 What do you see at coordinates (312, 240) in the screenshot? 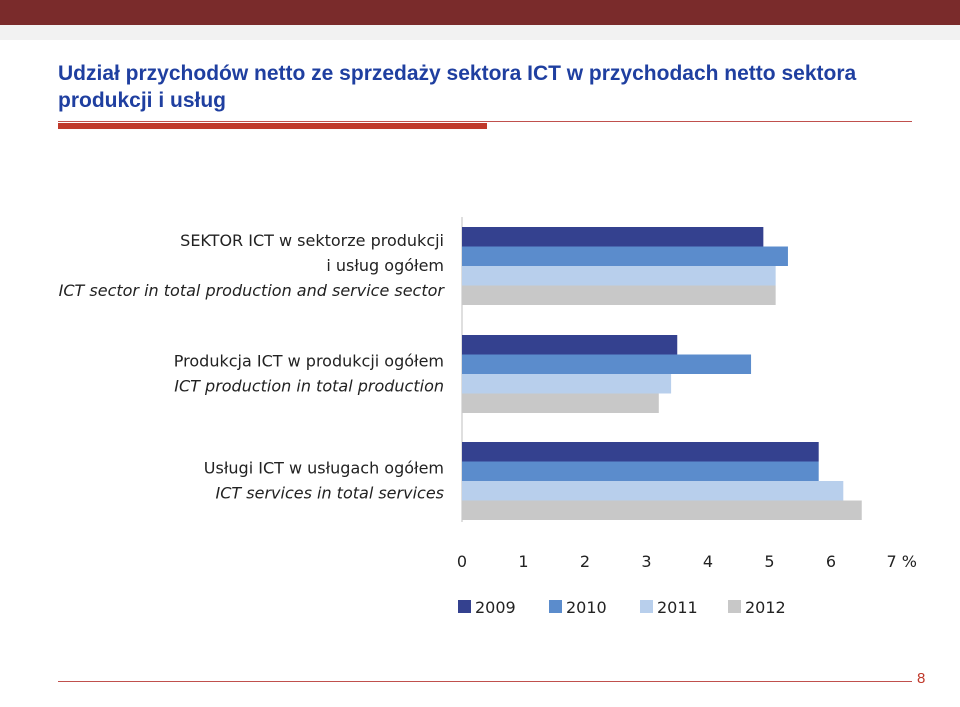
I see `category-label: SEKTOR ICT w sektorze produkcji` at bounding box center [312, 240].